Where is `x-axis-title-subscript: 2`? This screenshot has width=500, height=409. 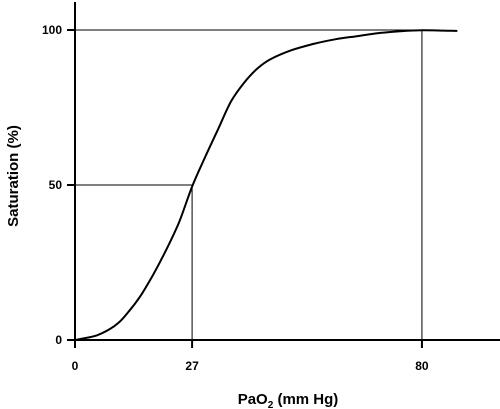
x-axis-title-subscript: 2 is located at coordinates (271, 404).